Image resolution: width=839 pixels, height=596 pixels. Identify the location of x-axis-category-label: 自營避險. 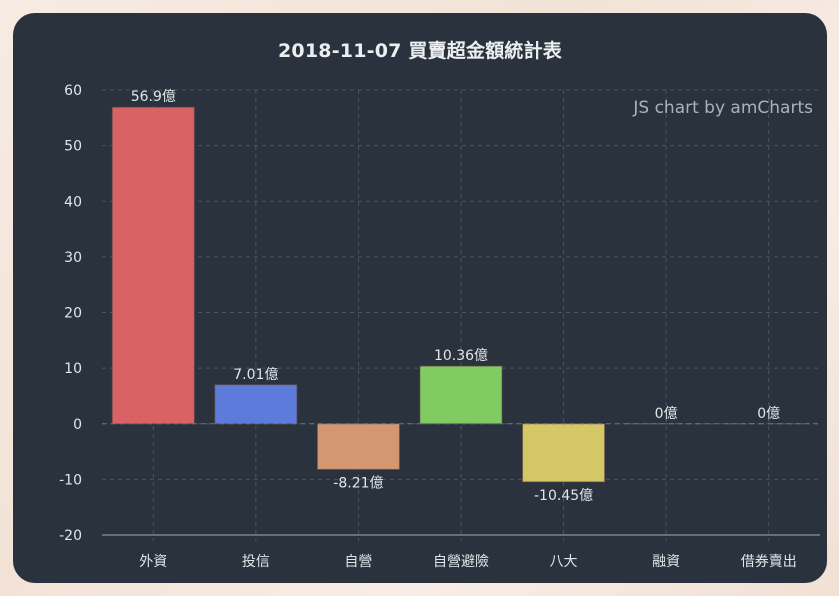
(461, 562).